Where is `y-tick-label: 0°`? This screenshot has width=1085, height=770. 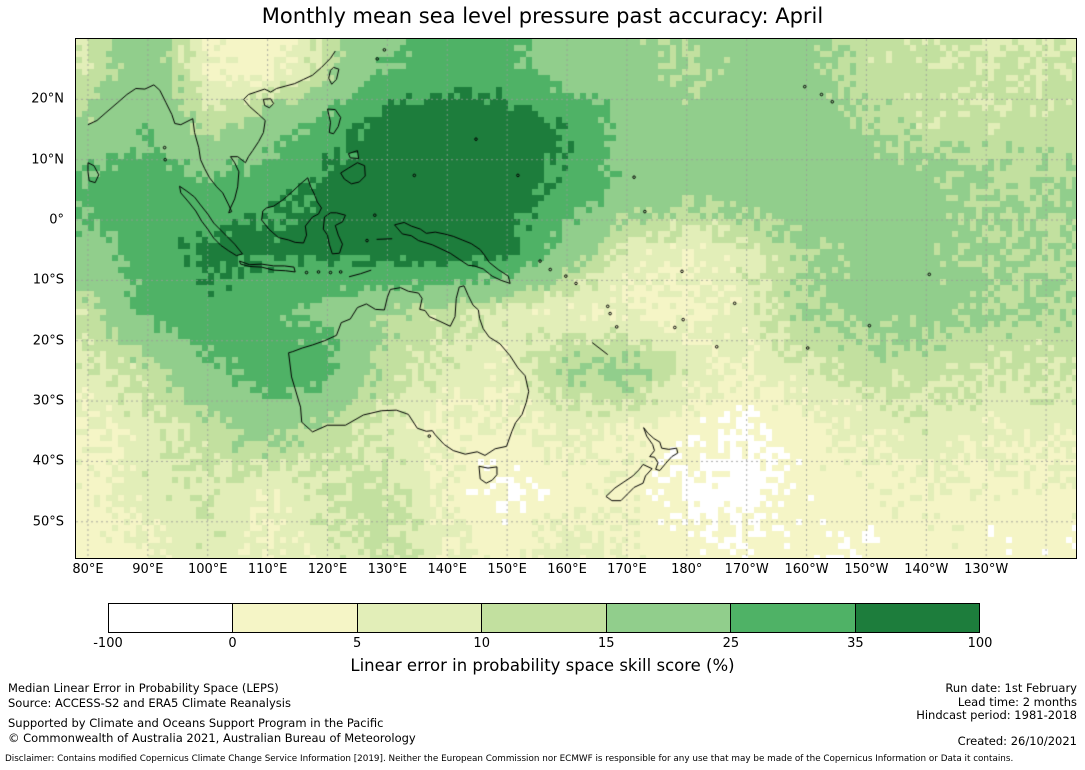
y-tick-label: 0° is located at coordinates (56, 220).